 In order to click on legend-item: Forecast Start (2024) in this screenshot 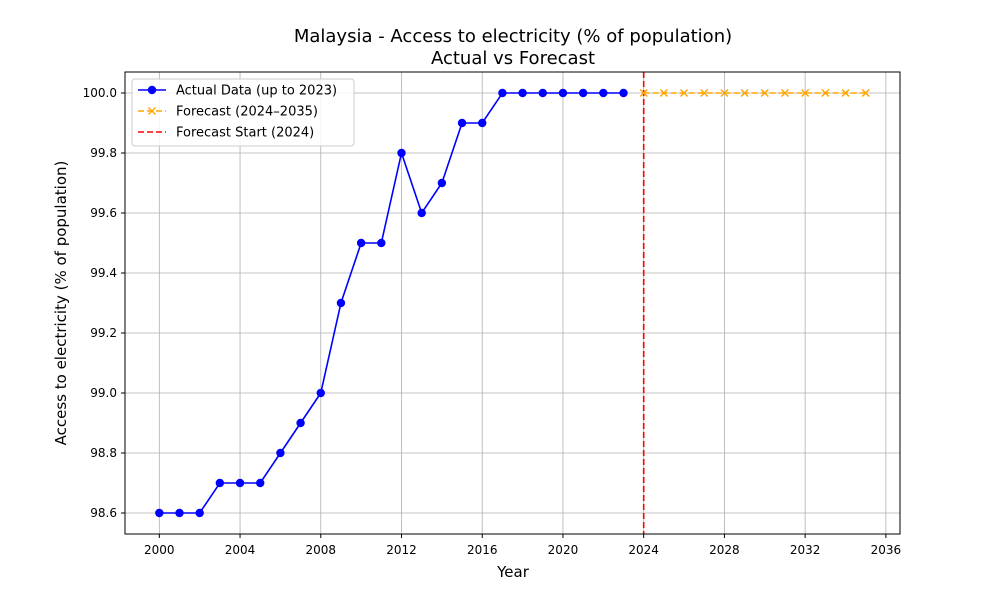, I will do `click(226, 133)`.